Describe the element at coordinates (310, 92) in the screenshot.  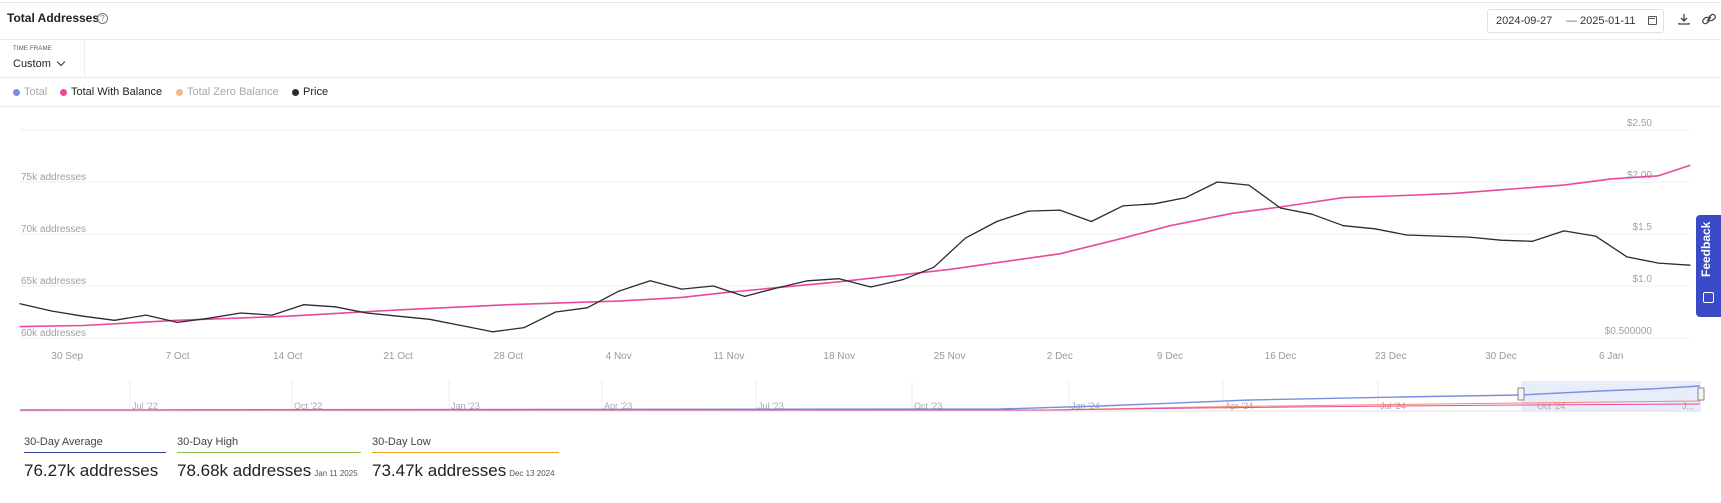
I see `legend-item-price: Price` at that location.